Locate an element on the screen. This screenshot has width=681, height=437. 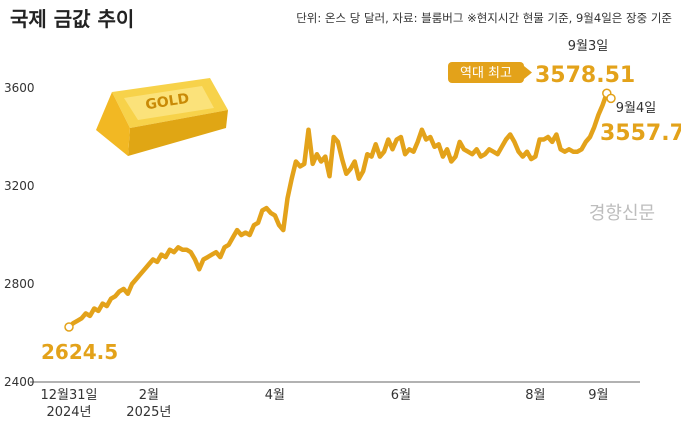
gold-bar-icon: GOLD is located at coordinates (162, 117).